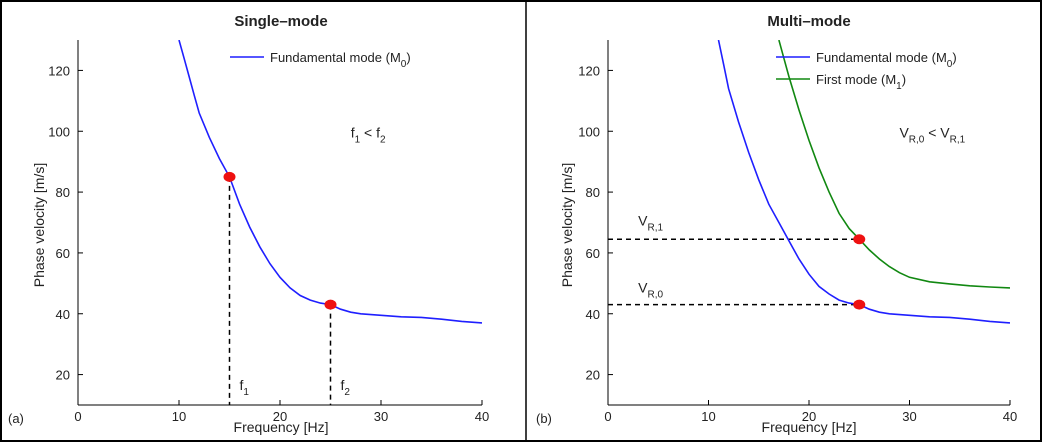  What do you see at coordinates (932, 134) in the screenshot?
I see `inequality-annotation: VR,0 < VR,1` at bounding box center [932, 134].